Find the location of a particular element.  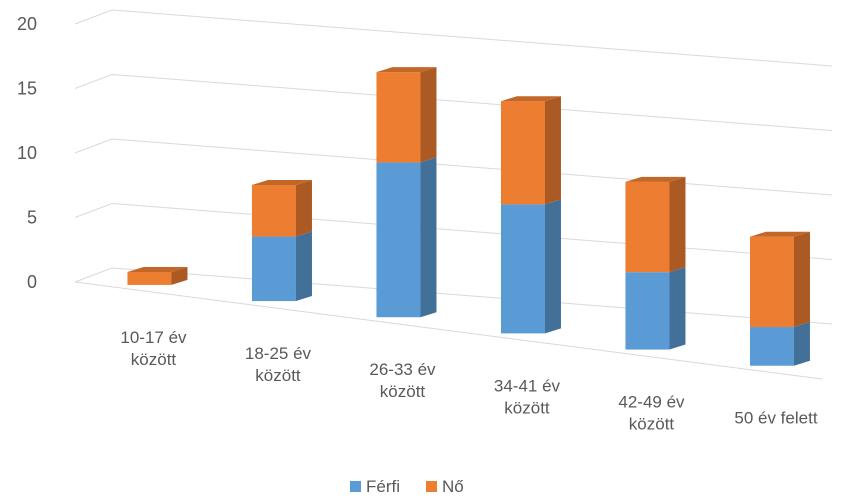

legend-item: Férfi is located at coordinates (375, 486).